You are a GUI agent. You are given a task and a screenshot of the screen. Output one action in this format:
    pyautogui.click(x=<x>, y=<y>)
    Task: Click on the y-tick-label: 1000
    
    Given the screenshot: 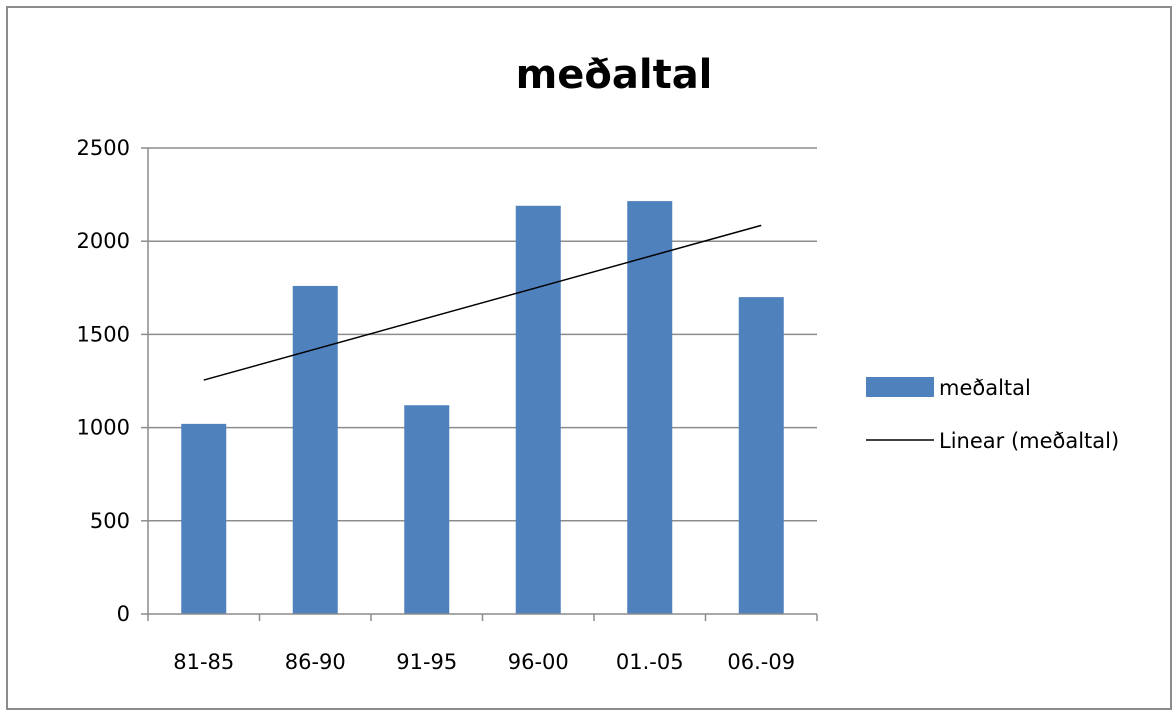 What is the action you would take?
    pyautogui.click(x=103, y=428)
    